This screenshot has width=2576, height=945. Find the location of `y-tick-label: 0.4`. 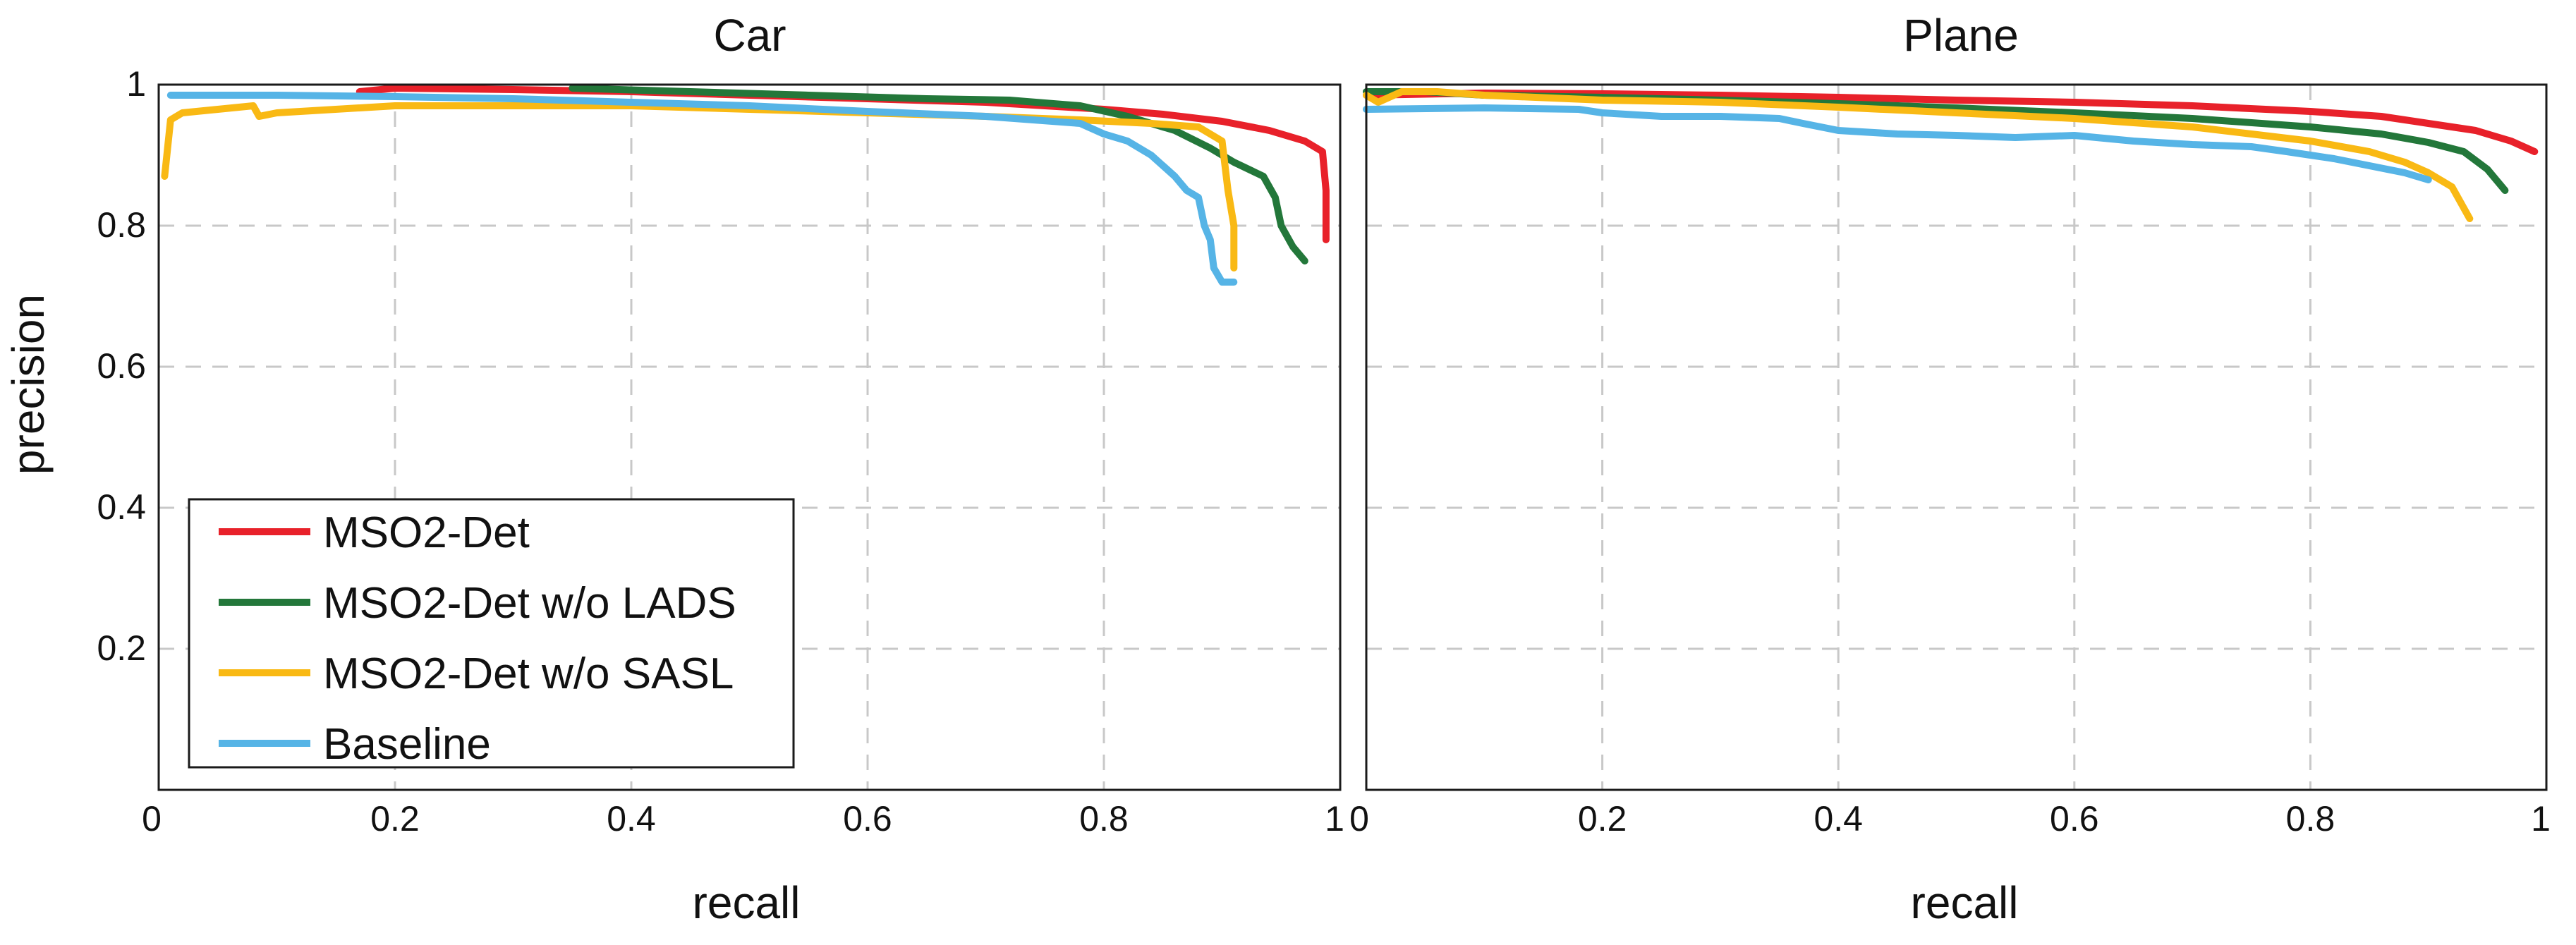

y-tick-label: 0.4 is located at coordinates (121, 507).